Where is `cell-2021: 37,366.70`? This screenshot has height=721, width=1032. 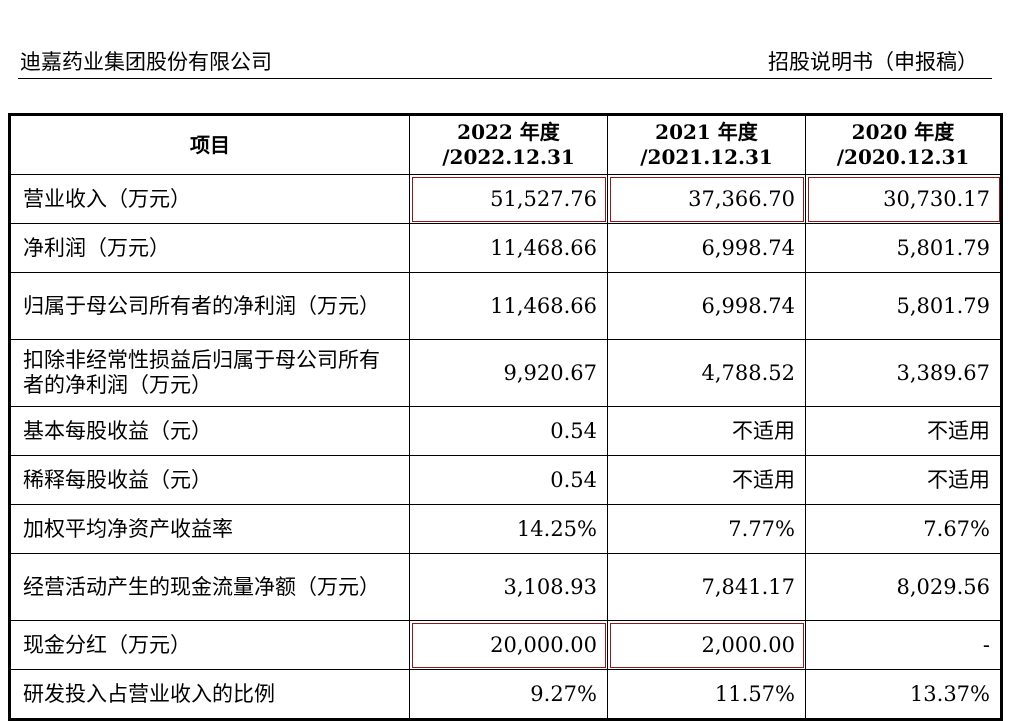 cell-2021: 37,366.70 is located at coordinates (706, 199).